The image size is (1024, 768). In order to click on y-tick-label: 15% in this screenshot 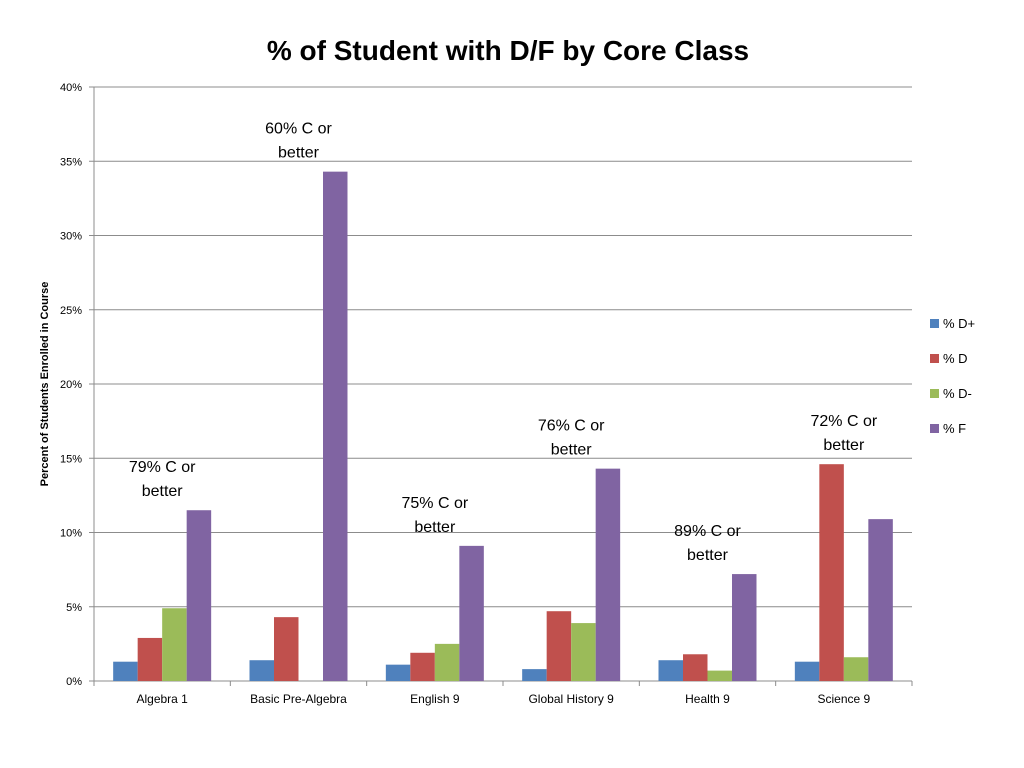, I will do `click(71, 459)`.